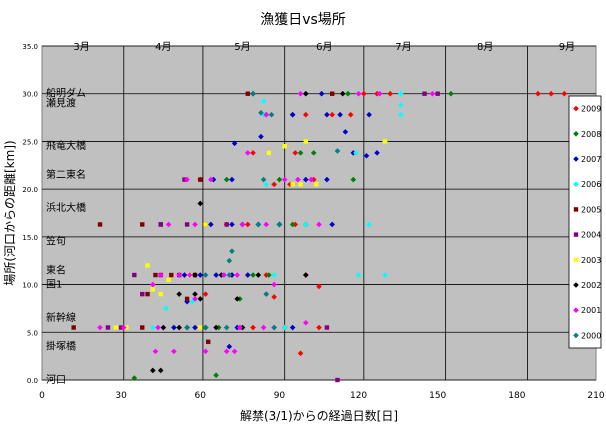 This screenshot has width=606, height=428. I want to click on legend-item: 2008, so click(587, 134).